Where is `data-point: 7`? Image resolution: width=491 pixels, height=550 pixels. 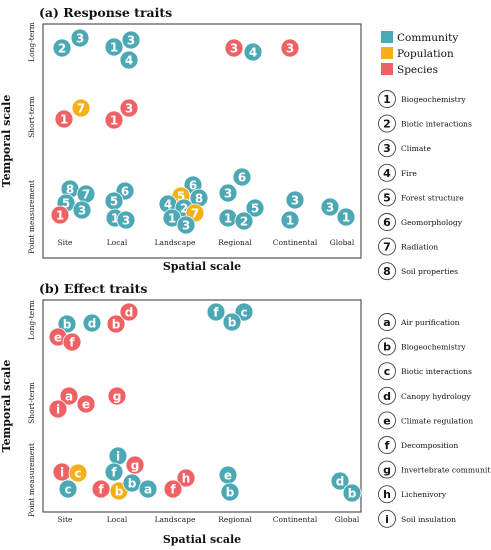 data-point: 7 is located at coordinates (81, 108).